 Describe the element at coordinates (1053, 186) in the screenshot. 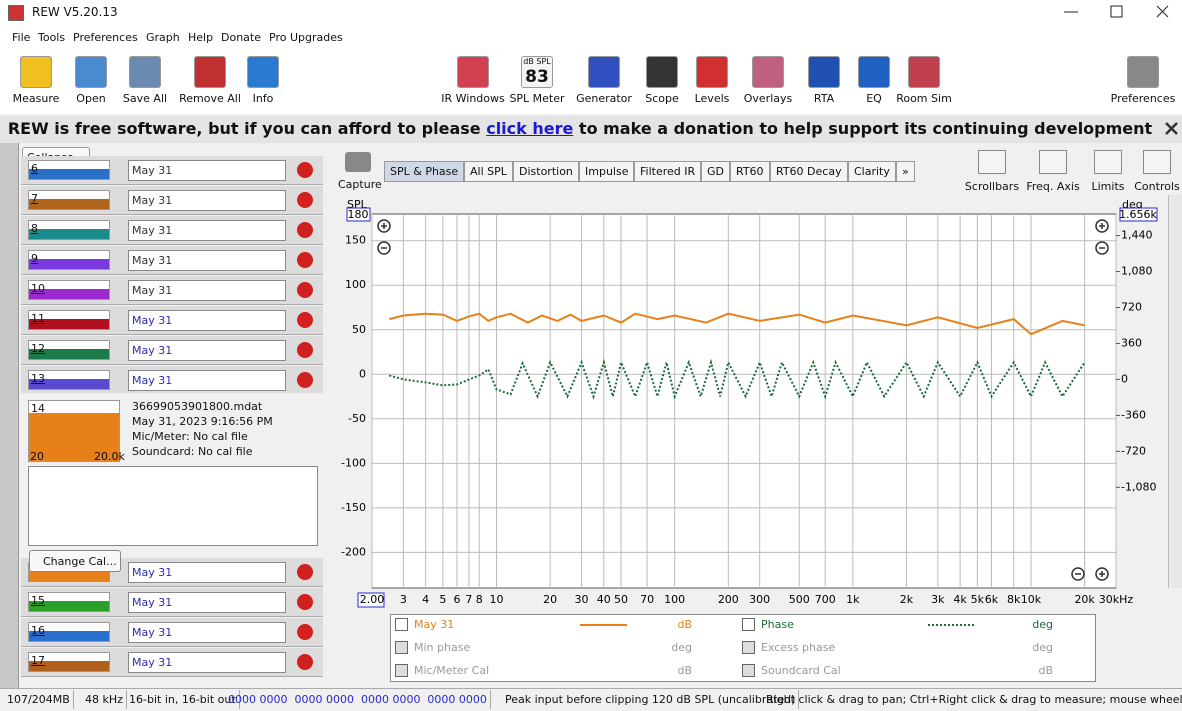

I see `tool-label: Freq. Axis` at that location.